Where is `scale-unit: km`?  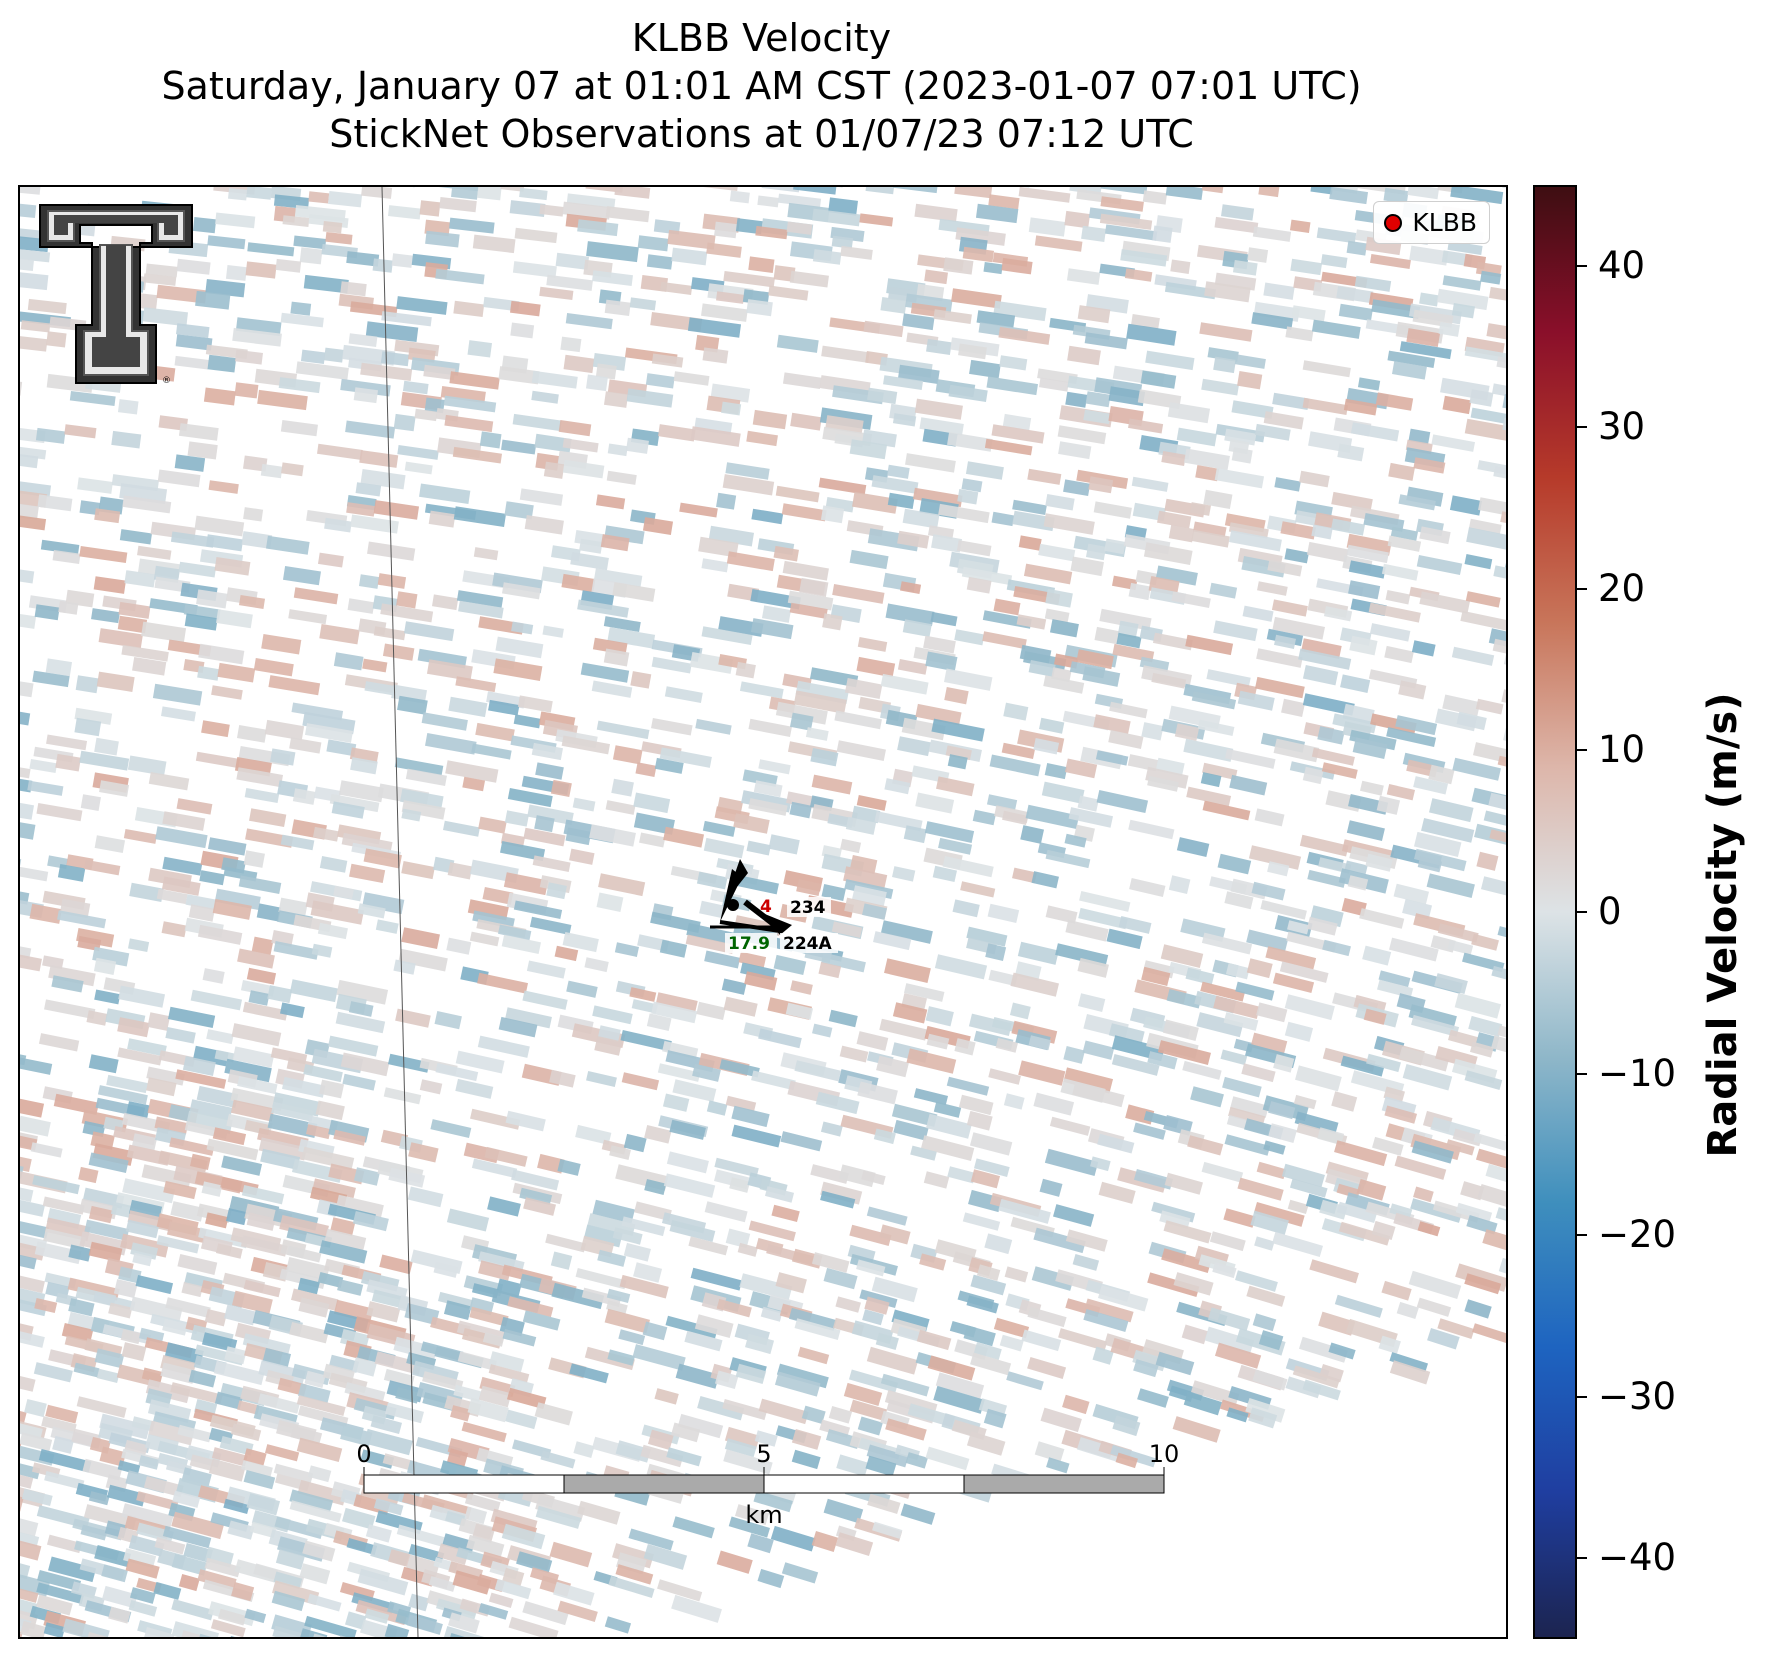 scale-unit: km is located at coordinates (763, 1515).